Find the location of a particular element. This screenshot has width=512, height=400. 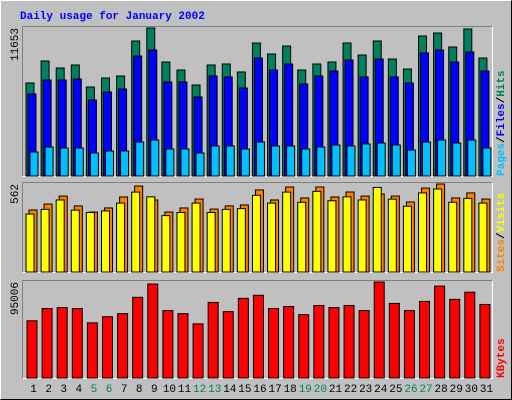

x-tick-label: 22 is located at coordinates (350, 390).